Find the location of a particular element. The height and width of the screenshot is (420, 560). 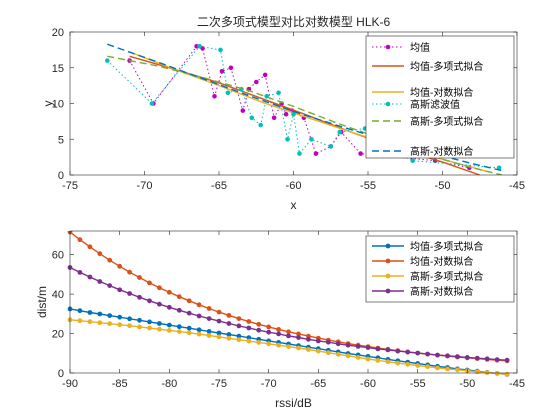

ytick-label-2-1: 20 is located at coordinates (58, 335).